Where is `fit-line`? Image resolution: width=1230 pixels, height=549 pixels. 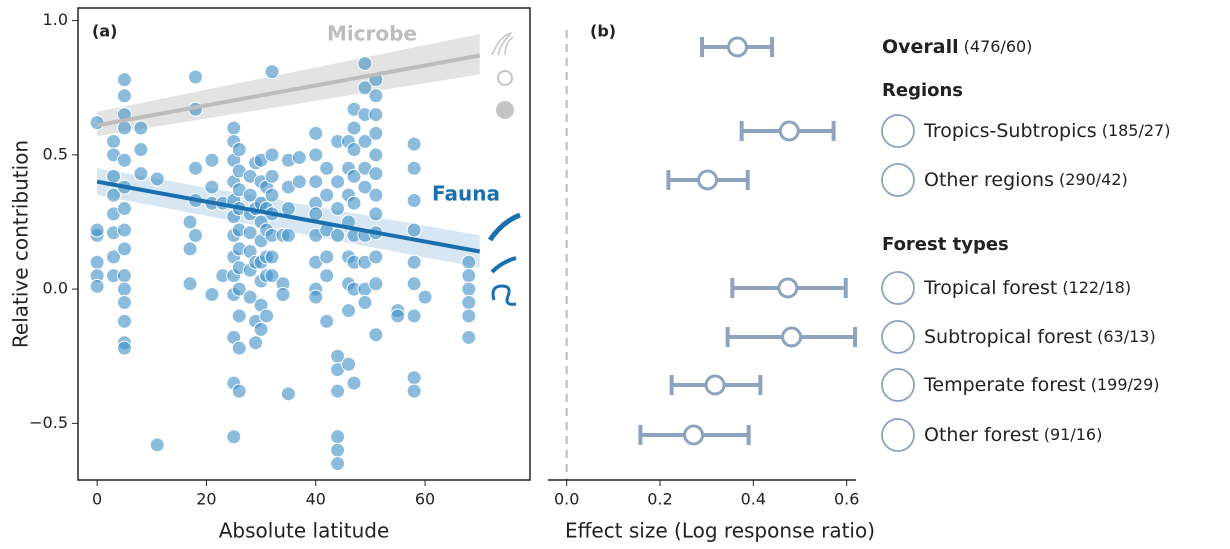 fit-line is located at coordinates (288, 216).